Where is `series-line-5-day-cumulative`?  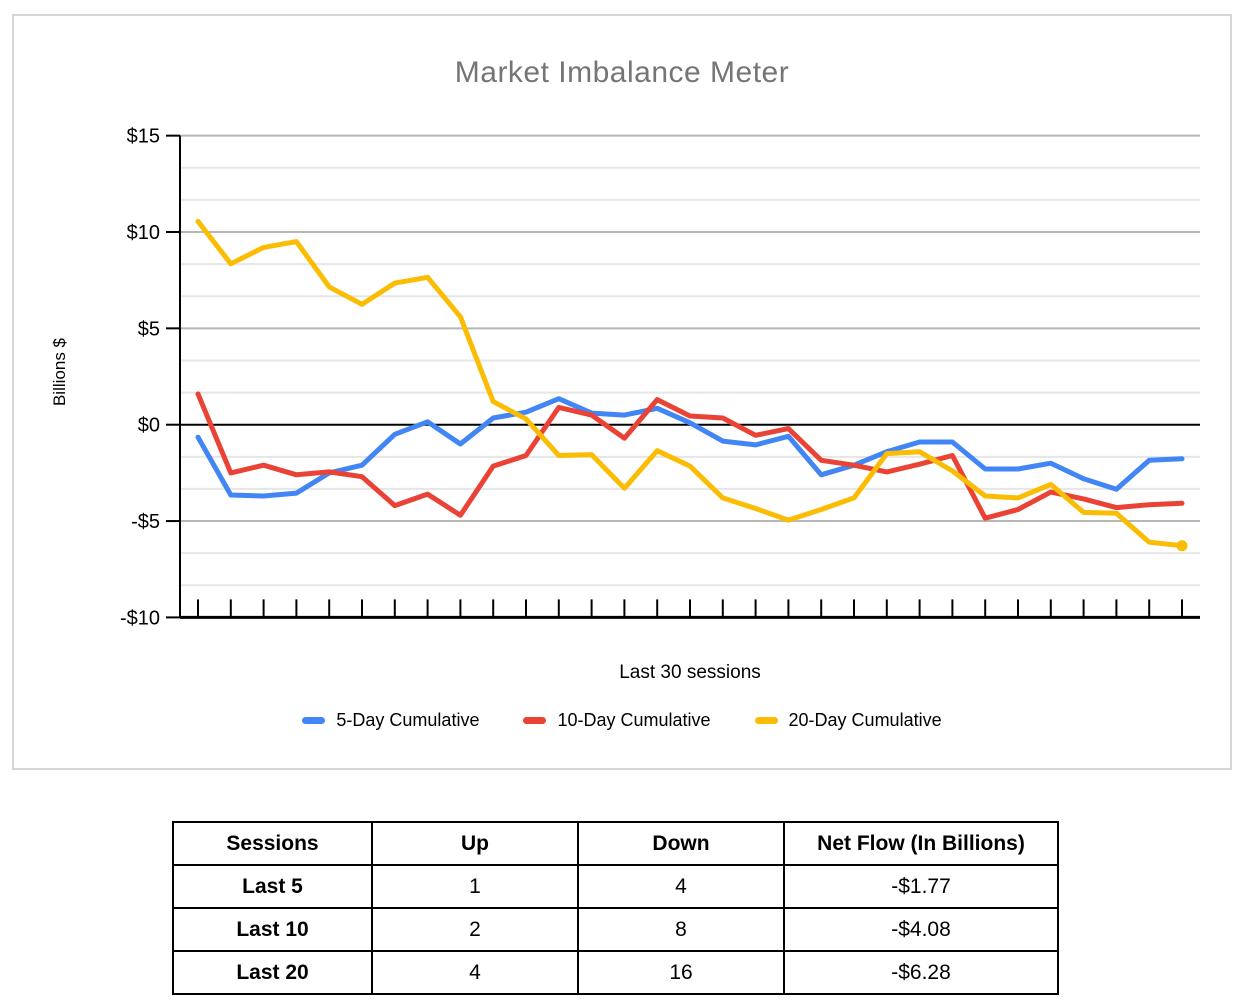
series-line-5-day-cumulative is located at coordinates (690, 447).